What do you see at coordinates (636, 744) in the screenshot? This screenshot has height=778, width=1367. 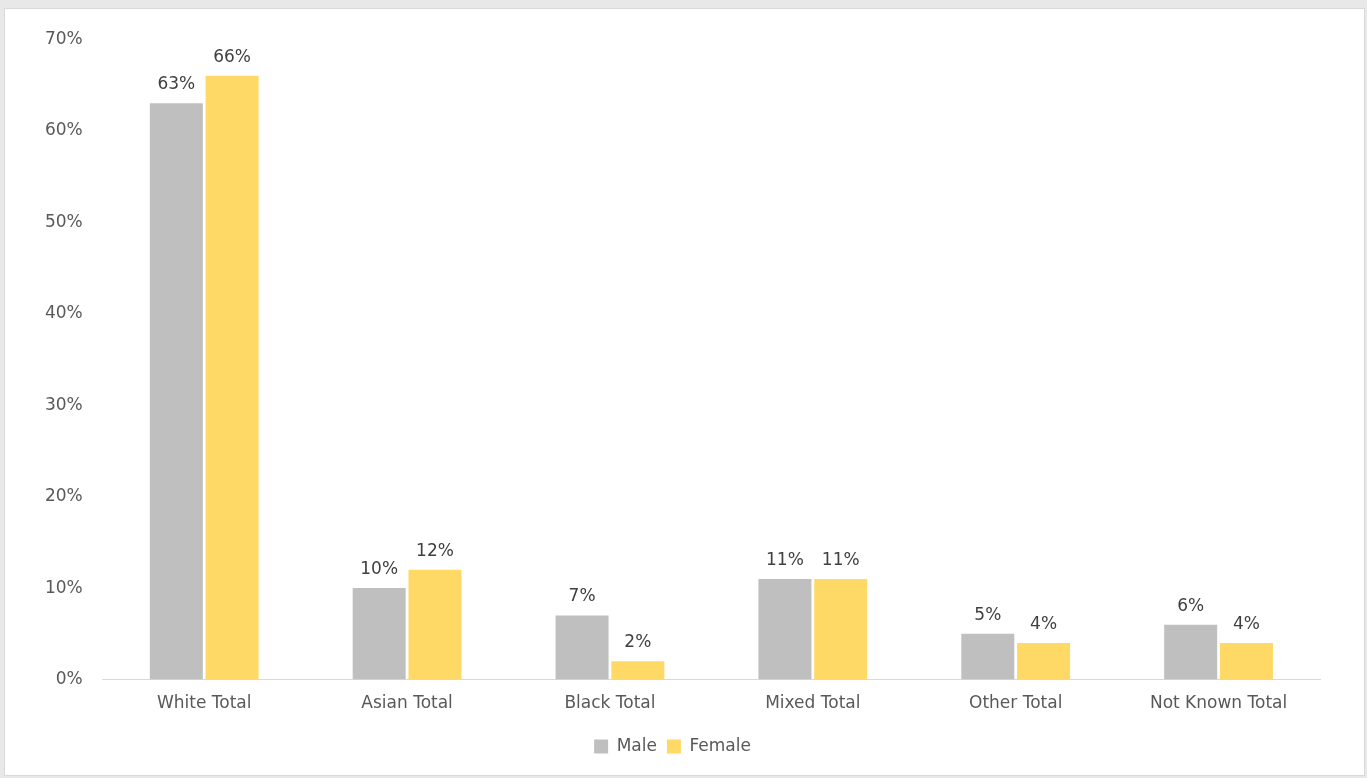 I see `legend-label: Male` at bounding box center [636, 744].